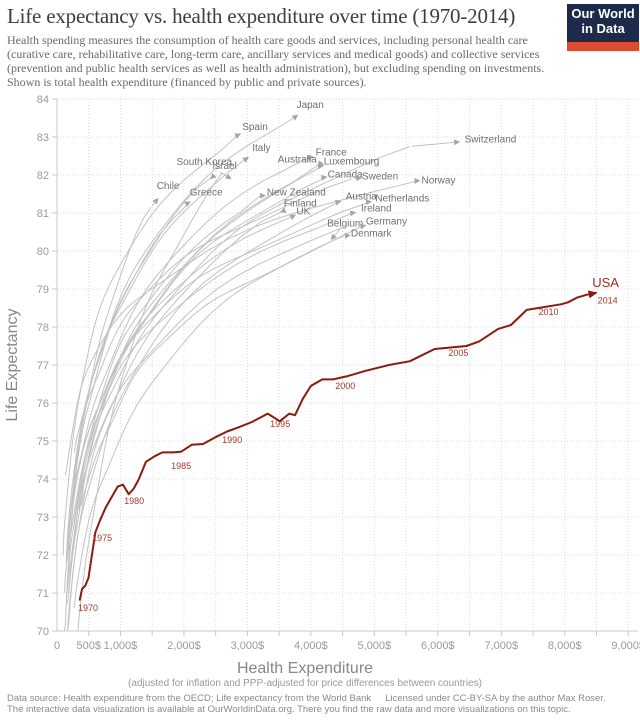  Describe the element at coordinates (501, 646) in the screenshot. I see `x-tick-label: 7,000$` at that location.